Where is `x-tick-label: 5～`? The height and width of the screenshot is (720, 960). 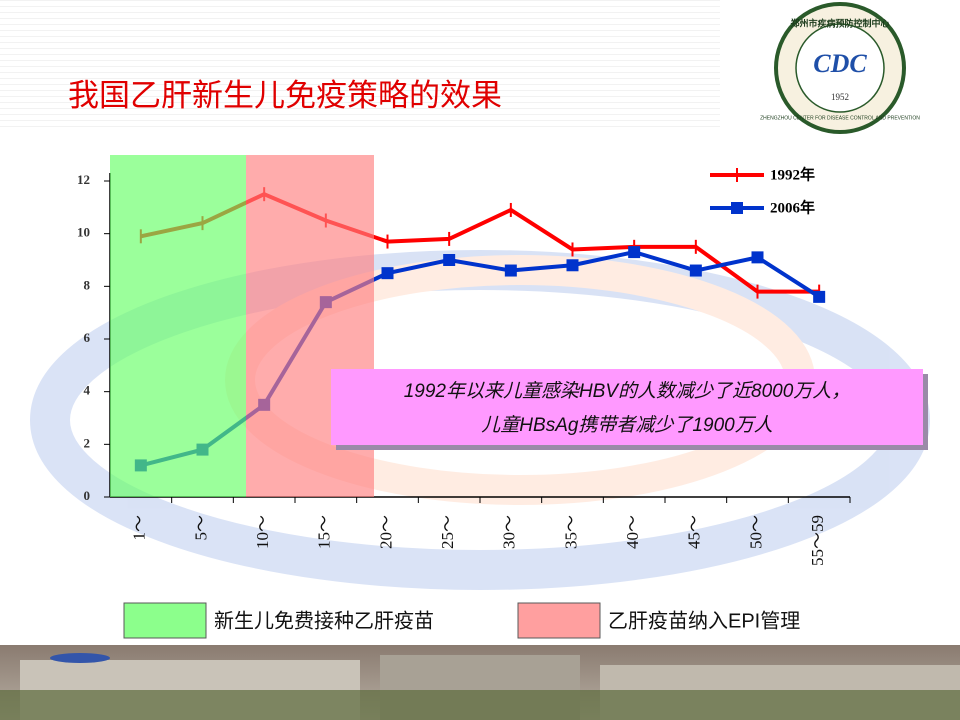
x-tick-label: 5～ is located at coordinates (200, 528).